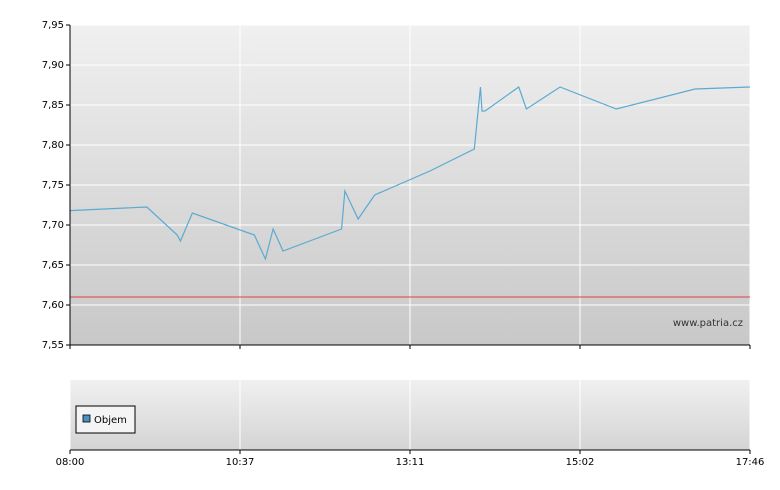  I want to click on y-tick-label: 7,55, so click(53, 345).